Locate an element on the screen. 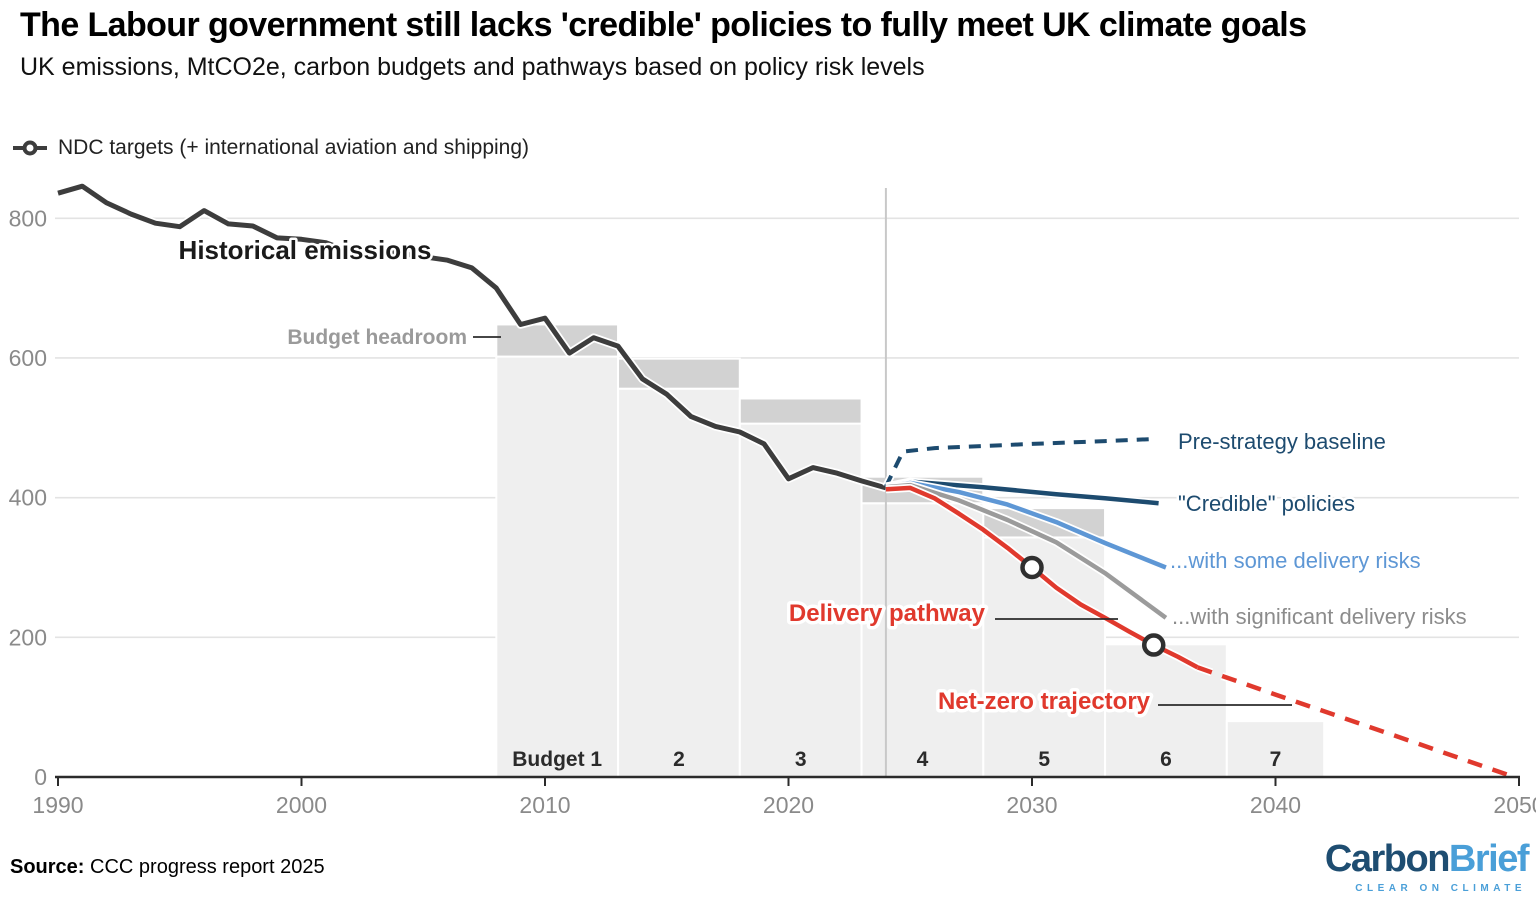 This screenshot has width=1536, height=910. ndc-target-marker-2030 is located at coordinates (1032, 567).